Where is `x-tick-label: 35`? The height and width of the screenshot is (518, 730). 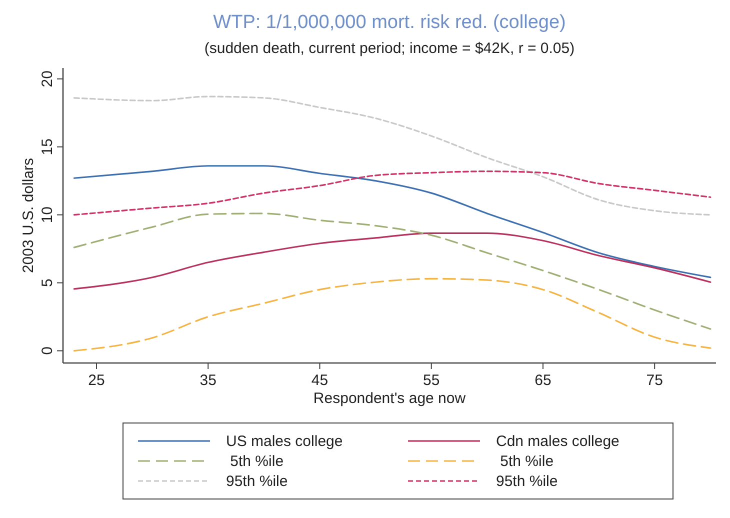
x-tick-label: 35 is located at coordinates (208, 380).